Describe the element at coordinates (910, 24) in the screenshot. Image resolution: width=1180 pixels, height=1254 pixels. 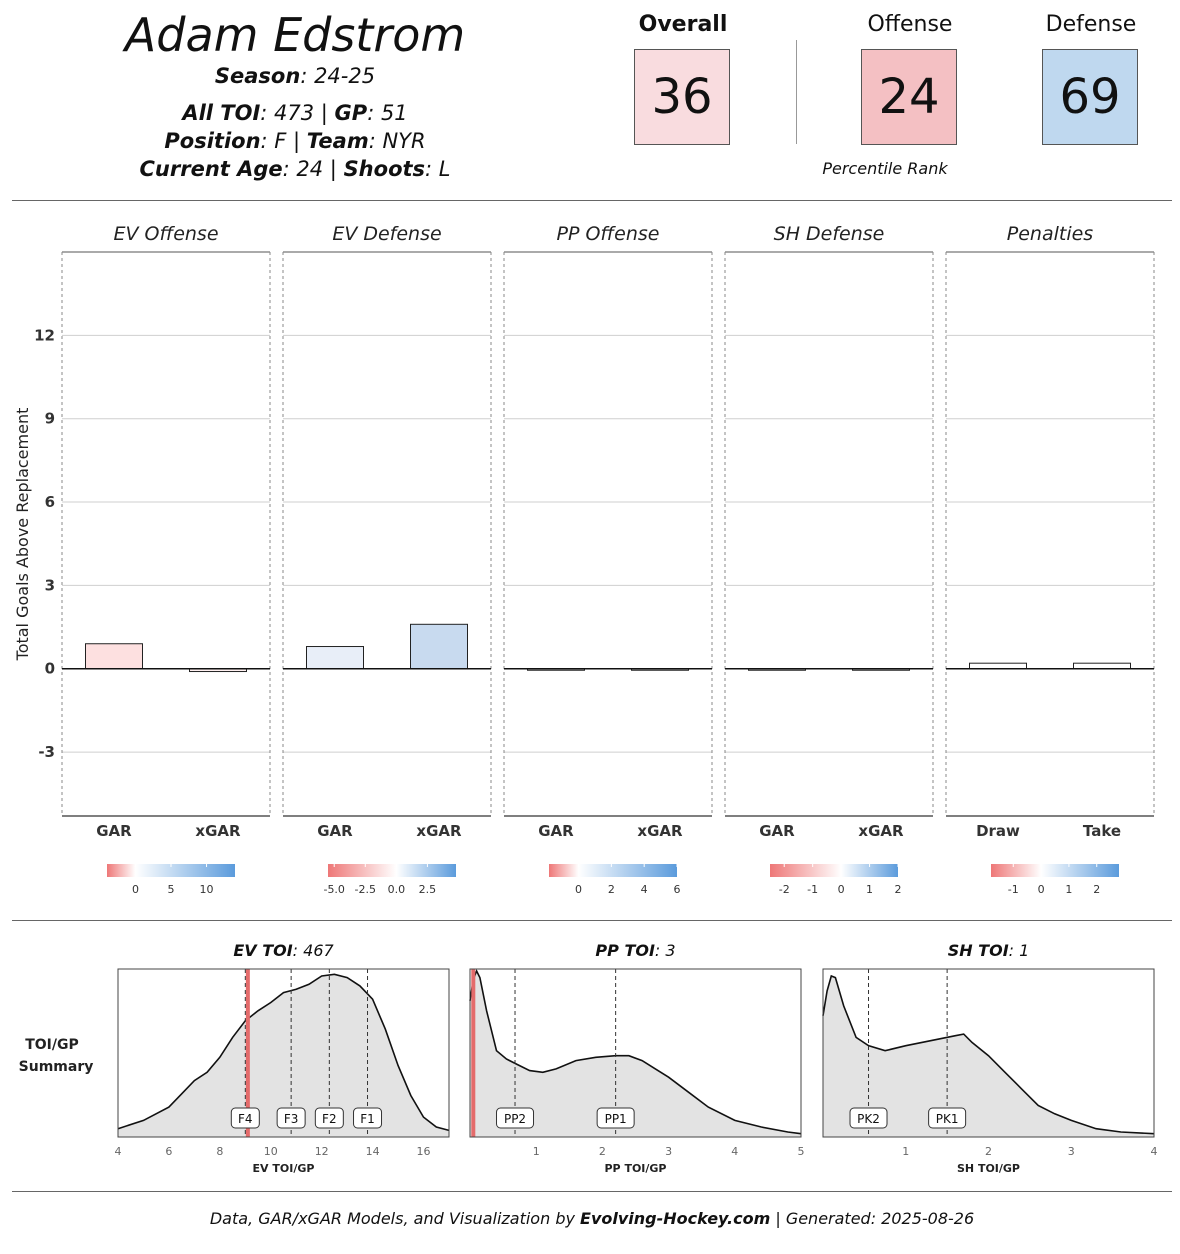
I see `offense-label: Offense` at that location.